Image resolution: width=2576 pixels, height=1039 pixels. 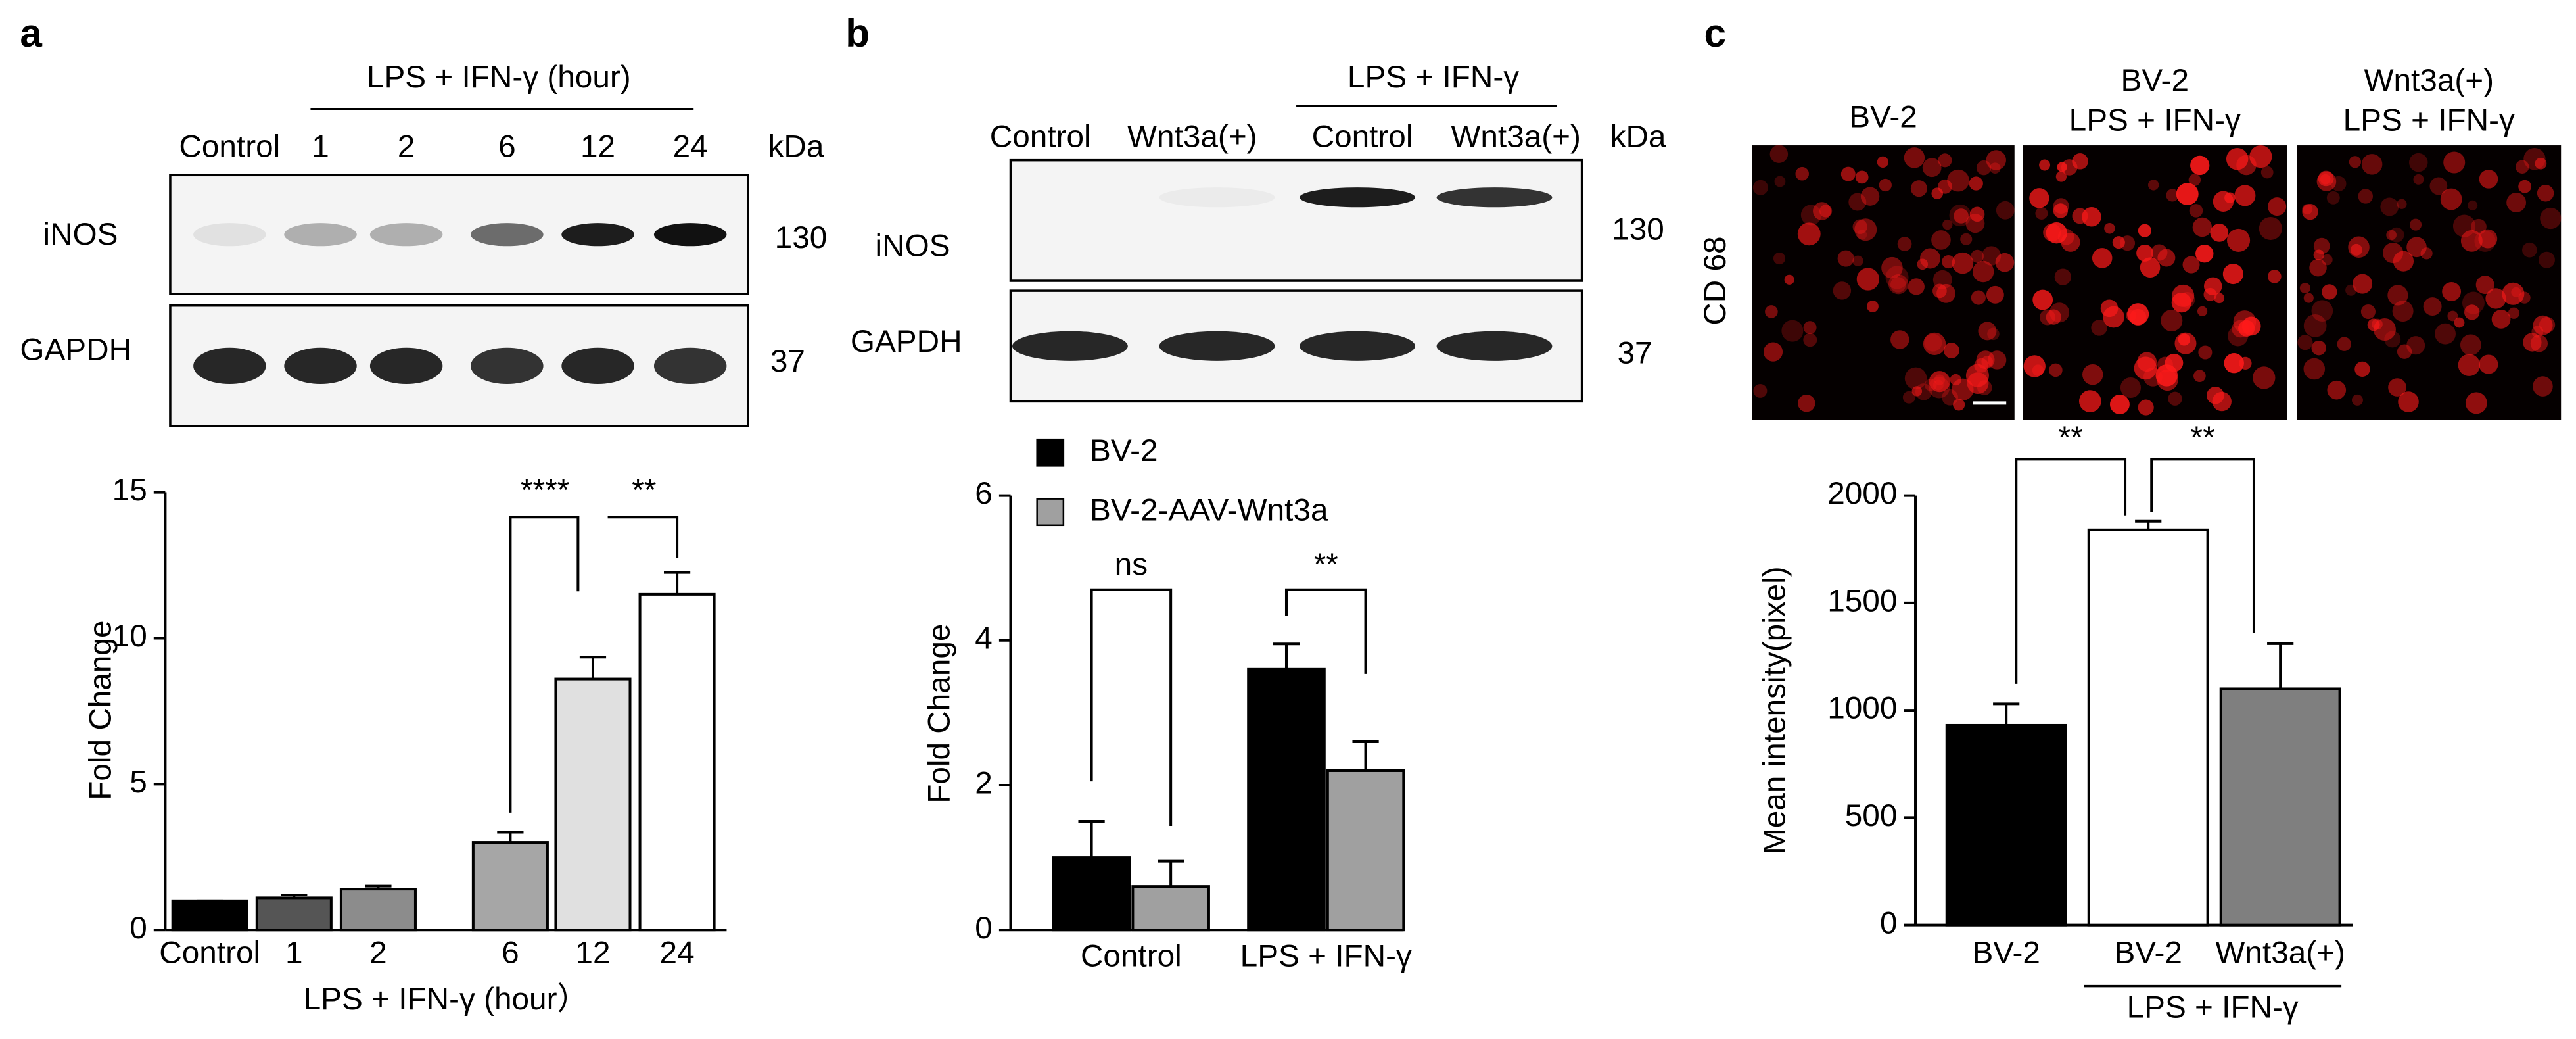 What do you see at coordinates (643, 537) in the screenshot?
I see `significance-bracket` at bounding box center [643, 537].